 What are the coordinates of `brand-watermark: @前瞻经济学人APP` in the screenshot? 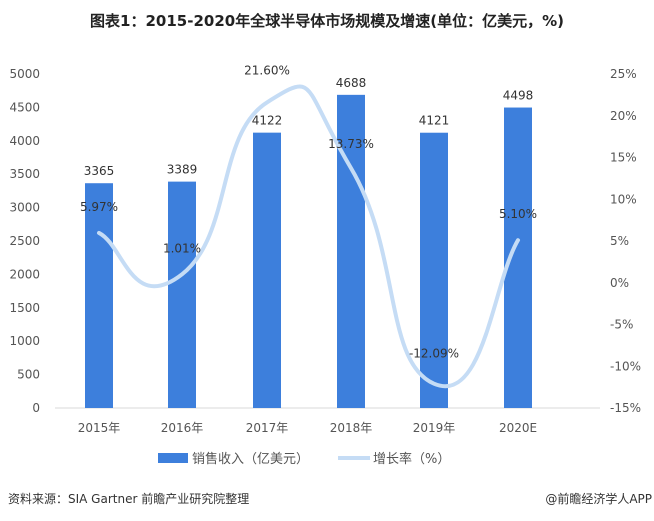 It's located at (598, 499).